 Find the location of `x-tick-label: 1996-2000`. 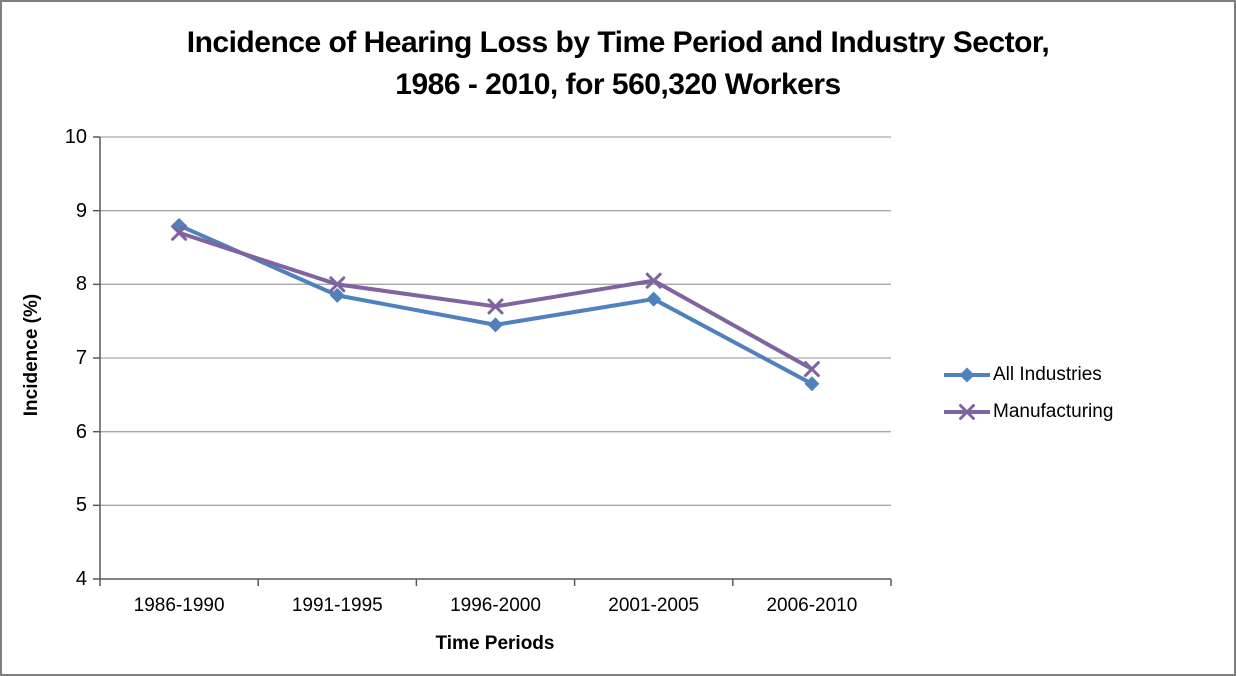

x-tick-label: 1996-2000 is located at coordinates (495, 605).